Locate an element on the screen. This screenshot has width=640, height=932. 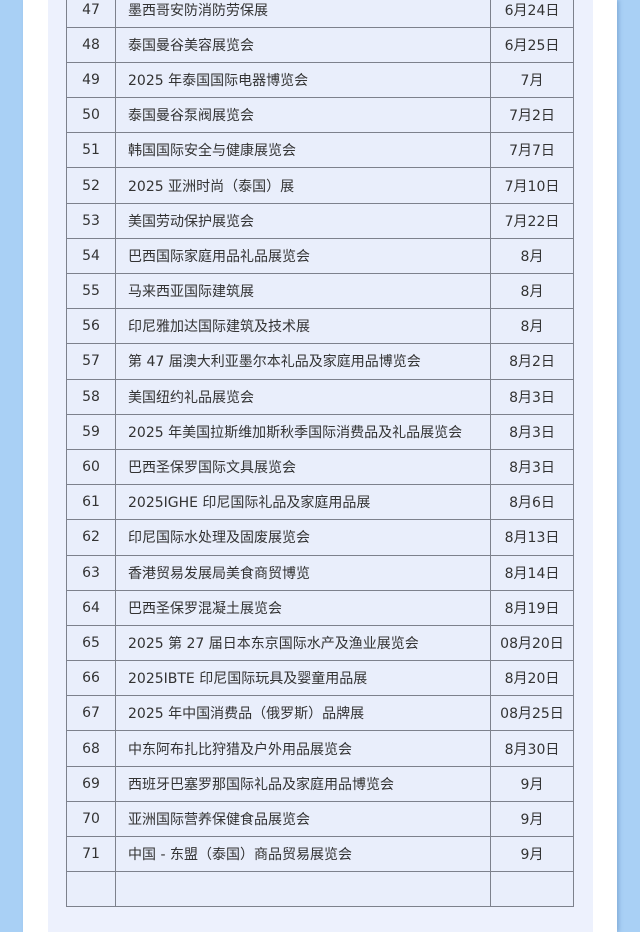
exhibition-name: 2025 年泰国国际电器博览会 is located at coordinates (303, 80).